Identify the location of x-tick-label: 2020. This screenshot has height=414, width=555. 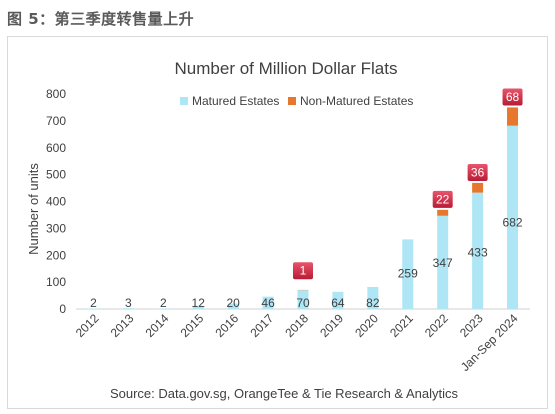
(366, 325).